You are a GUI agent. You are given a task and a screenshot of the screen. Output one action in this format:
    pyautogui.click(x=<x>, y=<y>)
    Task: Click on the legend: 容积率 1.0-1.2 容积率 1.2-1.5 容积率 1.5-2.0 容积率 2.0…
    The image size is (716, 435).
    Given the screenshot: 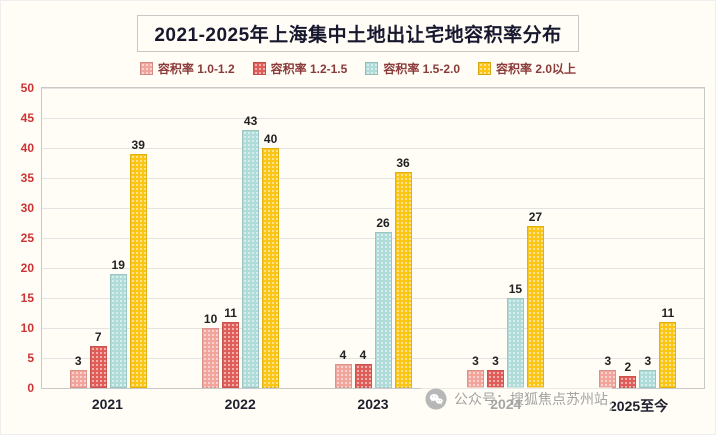 What is the action you would take?
    pyautogui.click(x=358, y=68)
    